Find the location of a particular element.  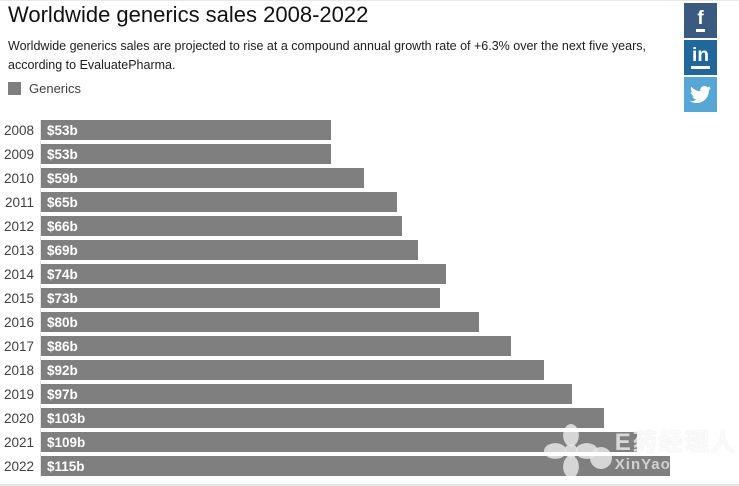

chart-row: 2014 $74b is located at coordinates (369, 274).